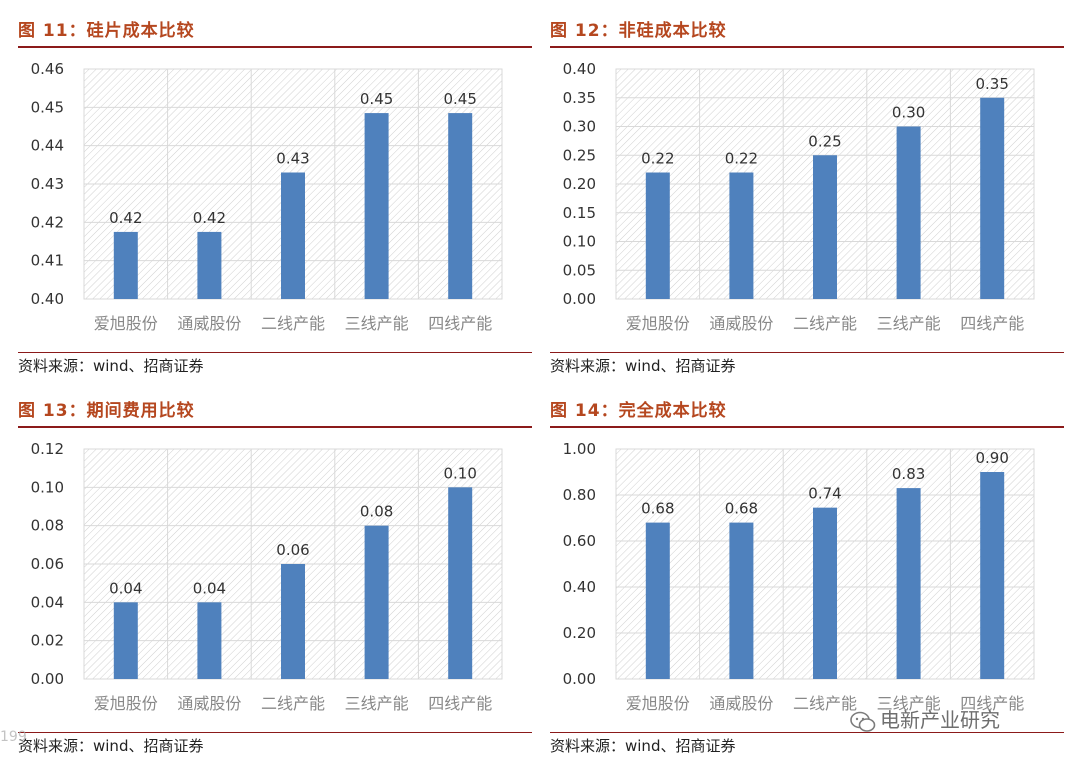 This screenshot has width=1080, height=766. What do you see at coordinates (638, 31) in the screenshot?
I see `chart-title: 图 12：非硅成本比较` at bounding box center [638, 31].